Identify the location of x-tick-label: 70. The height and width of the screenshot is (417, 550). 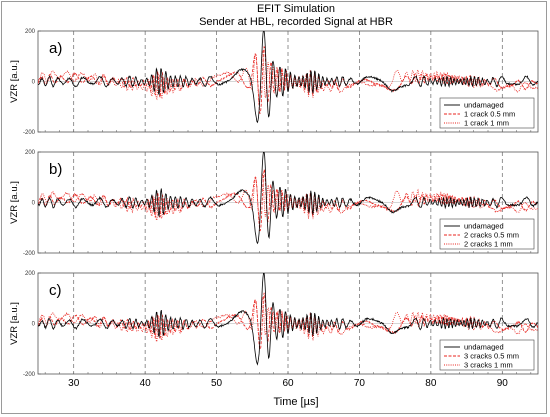
(360, 383).